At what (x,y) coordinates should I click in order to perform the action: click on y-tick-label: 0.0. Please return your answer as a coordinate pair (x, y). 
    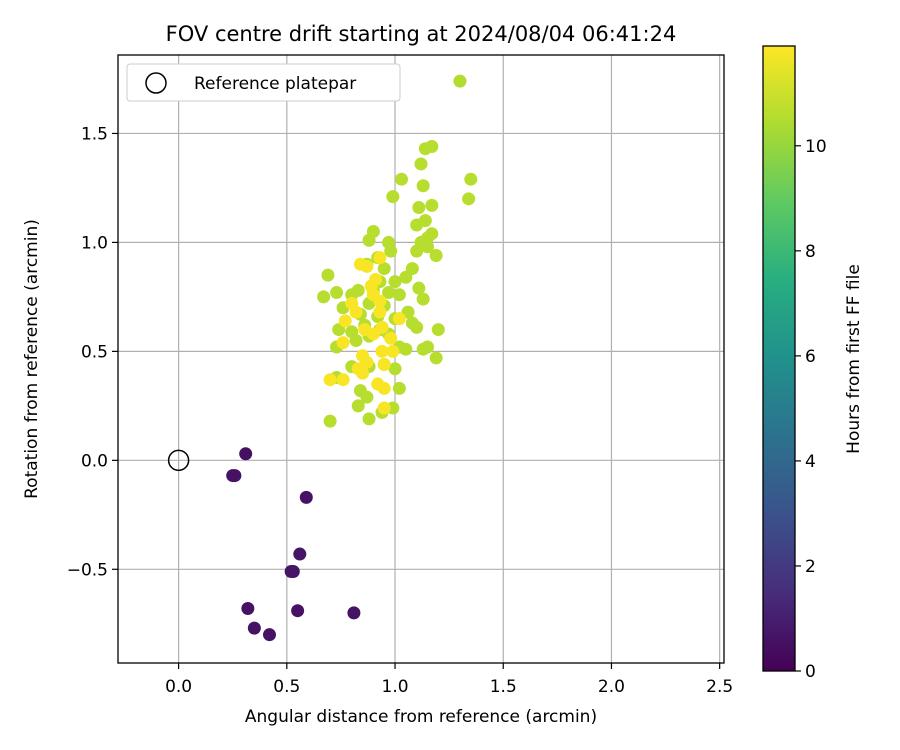
    Looking at the image, I should click on (94, 461).